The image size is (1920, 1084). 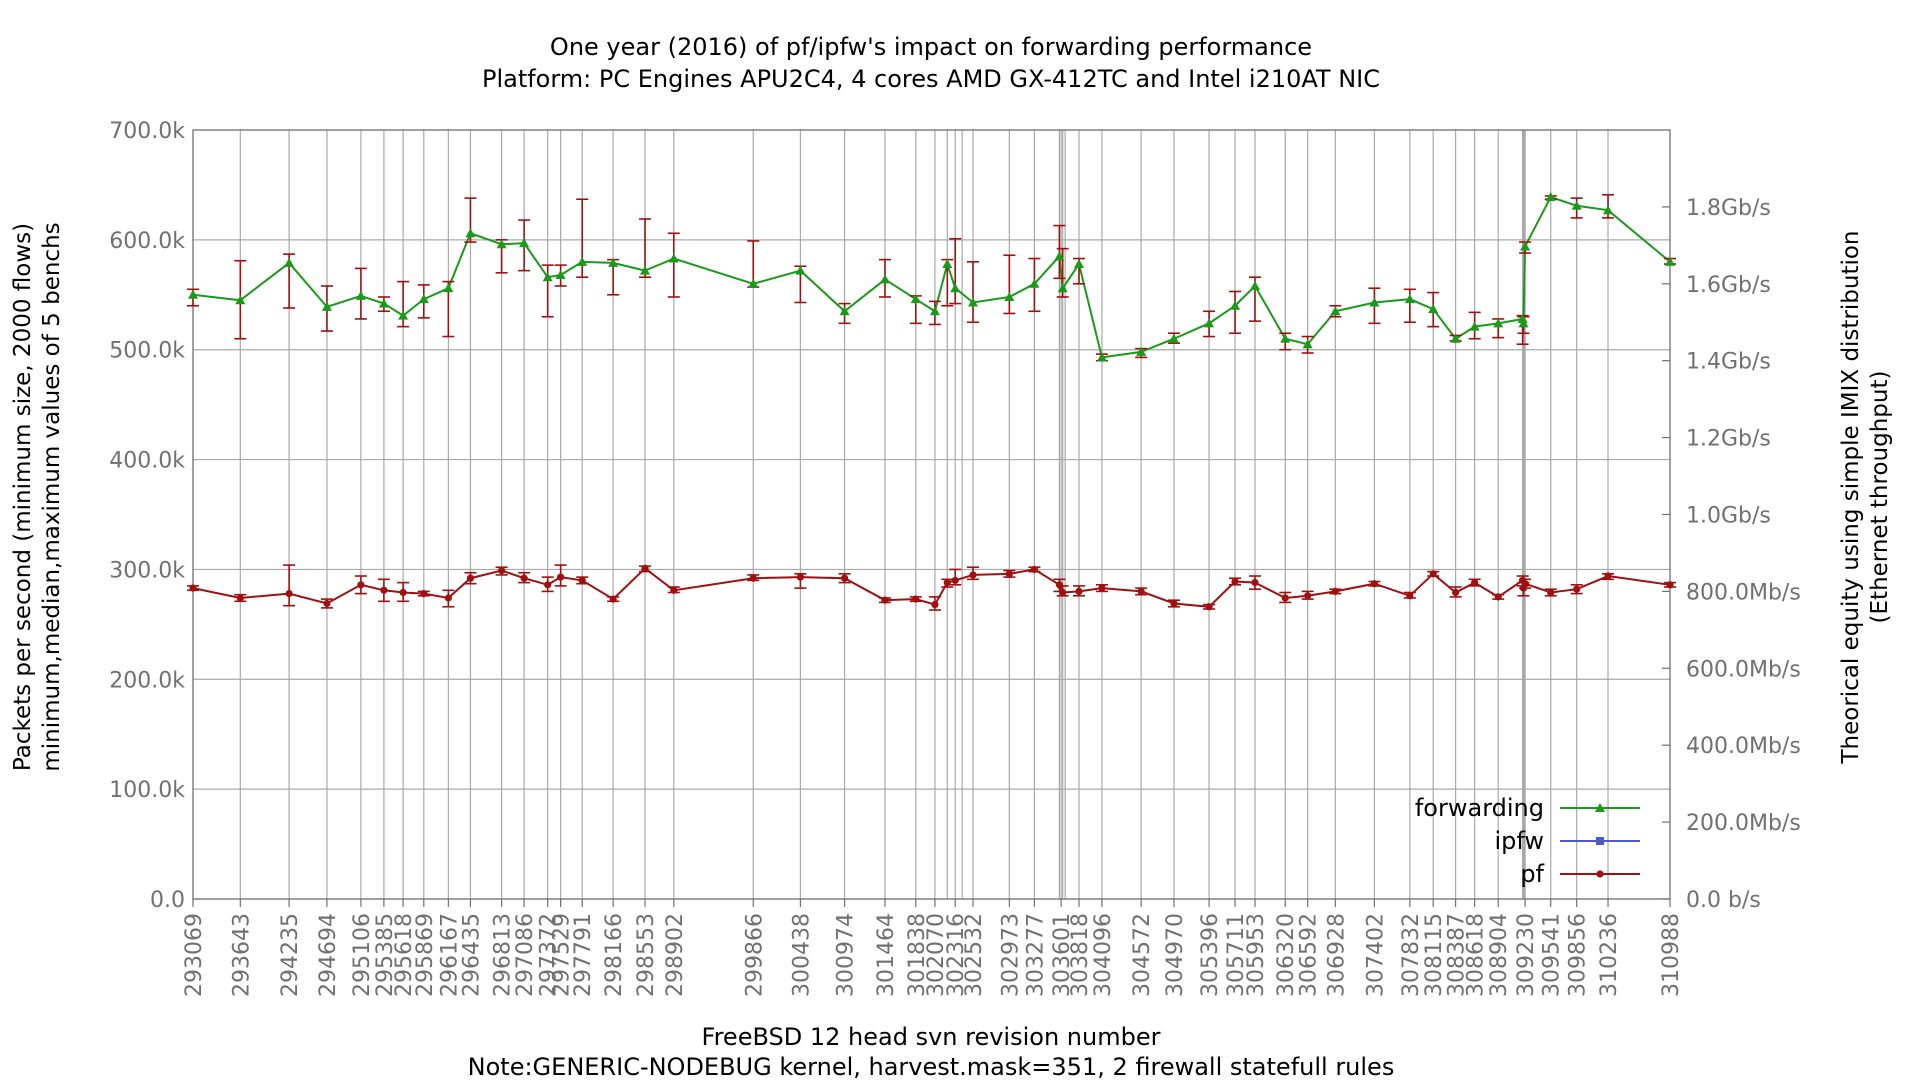 What do you see at coordinates (1552, 955) in the screenshot?
I see `x-tick-label: 309541` at bounding box center [1552, 955].